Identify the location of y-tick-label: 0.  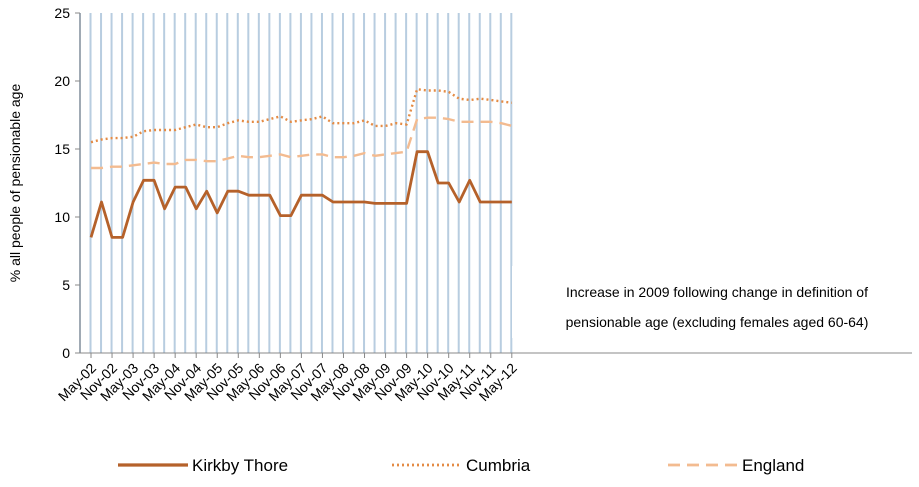
(66, 353).